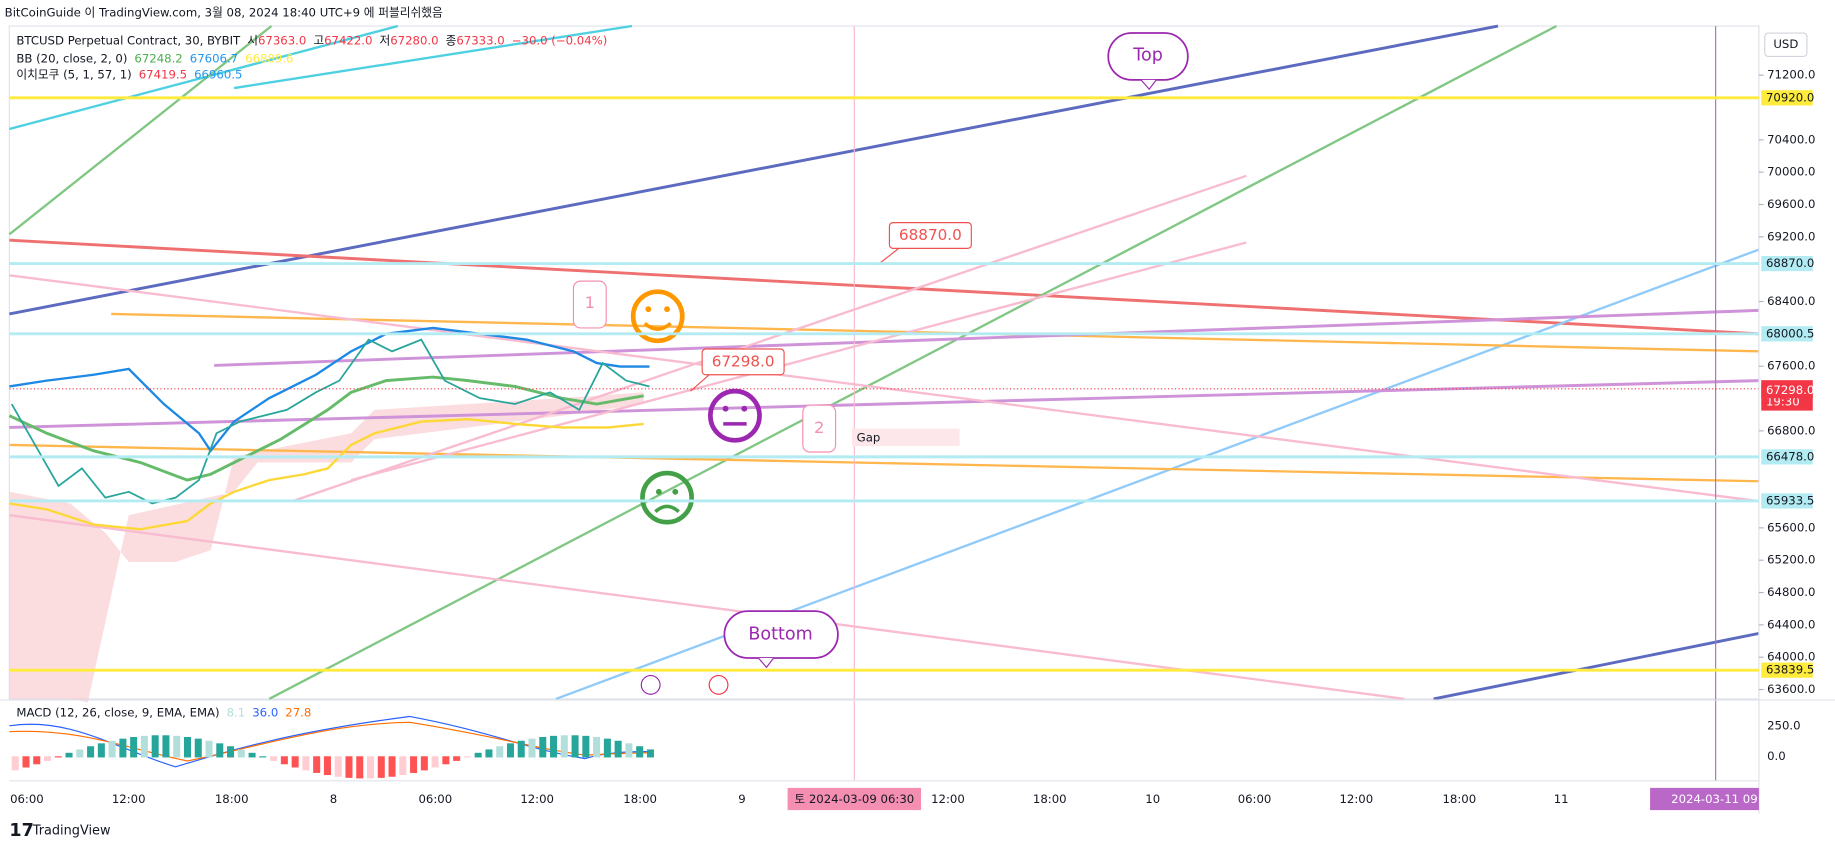 Image resolution: width=1835 pixels, height=849 pixels. I want to click on legend-item: BB (20, close, 2, 0), so click(71, 58).